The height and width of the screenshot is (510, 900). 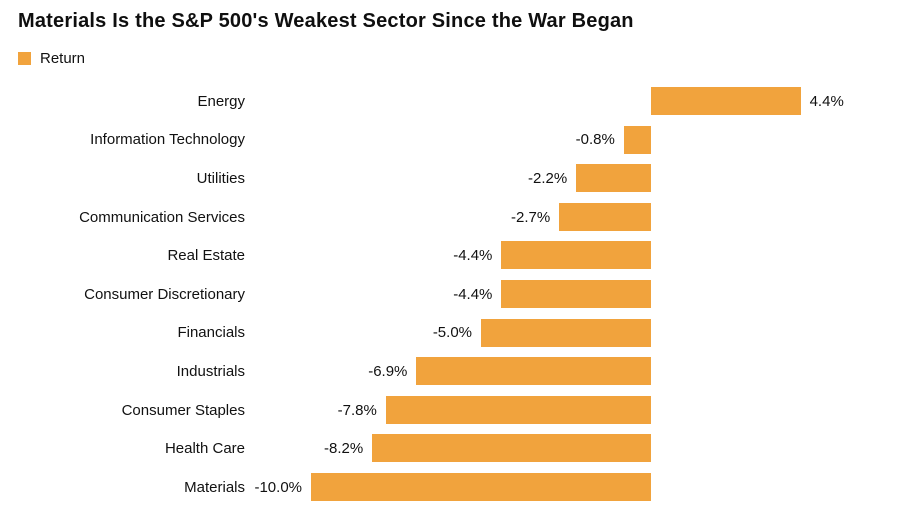 What do you see at coordinates (388, 371) in the screenshot?
I see `value-label: -6.9%` at bounding box center [388, 371].